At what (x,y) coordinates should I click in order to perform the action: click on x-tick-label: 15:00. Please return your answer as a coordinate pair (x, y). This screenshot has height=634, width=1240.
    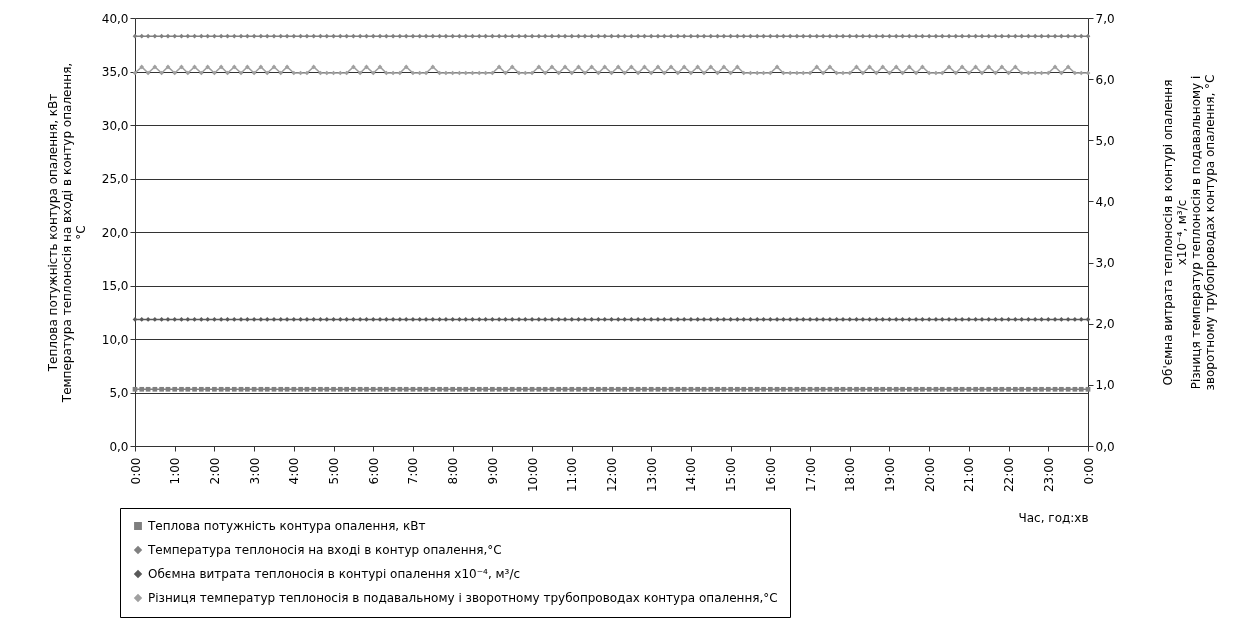
    Looking at the image, I should click on (731, 475).